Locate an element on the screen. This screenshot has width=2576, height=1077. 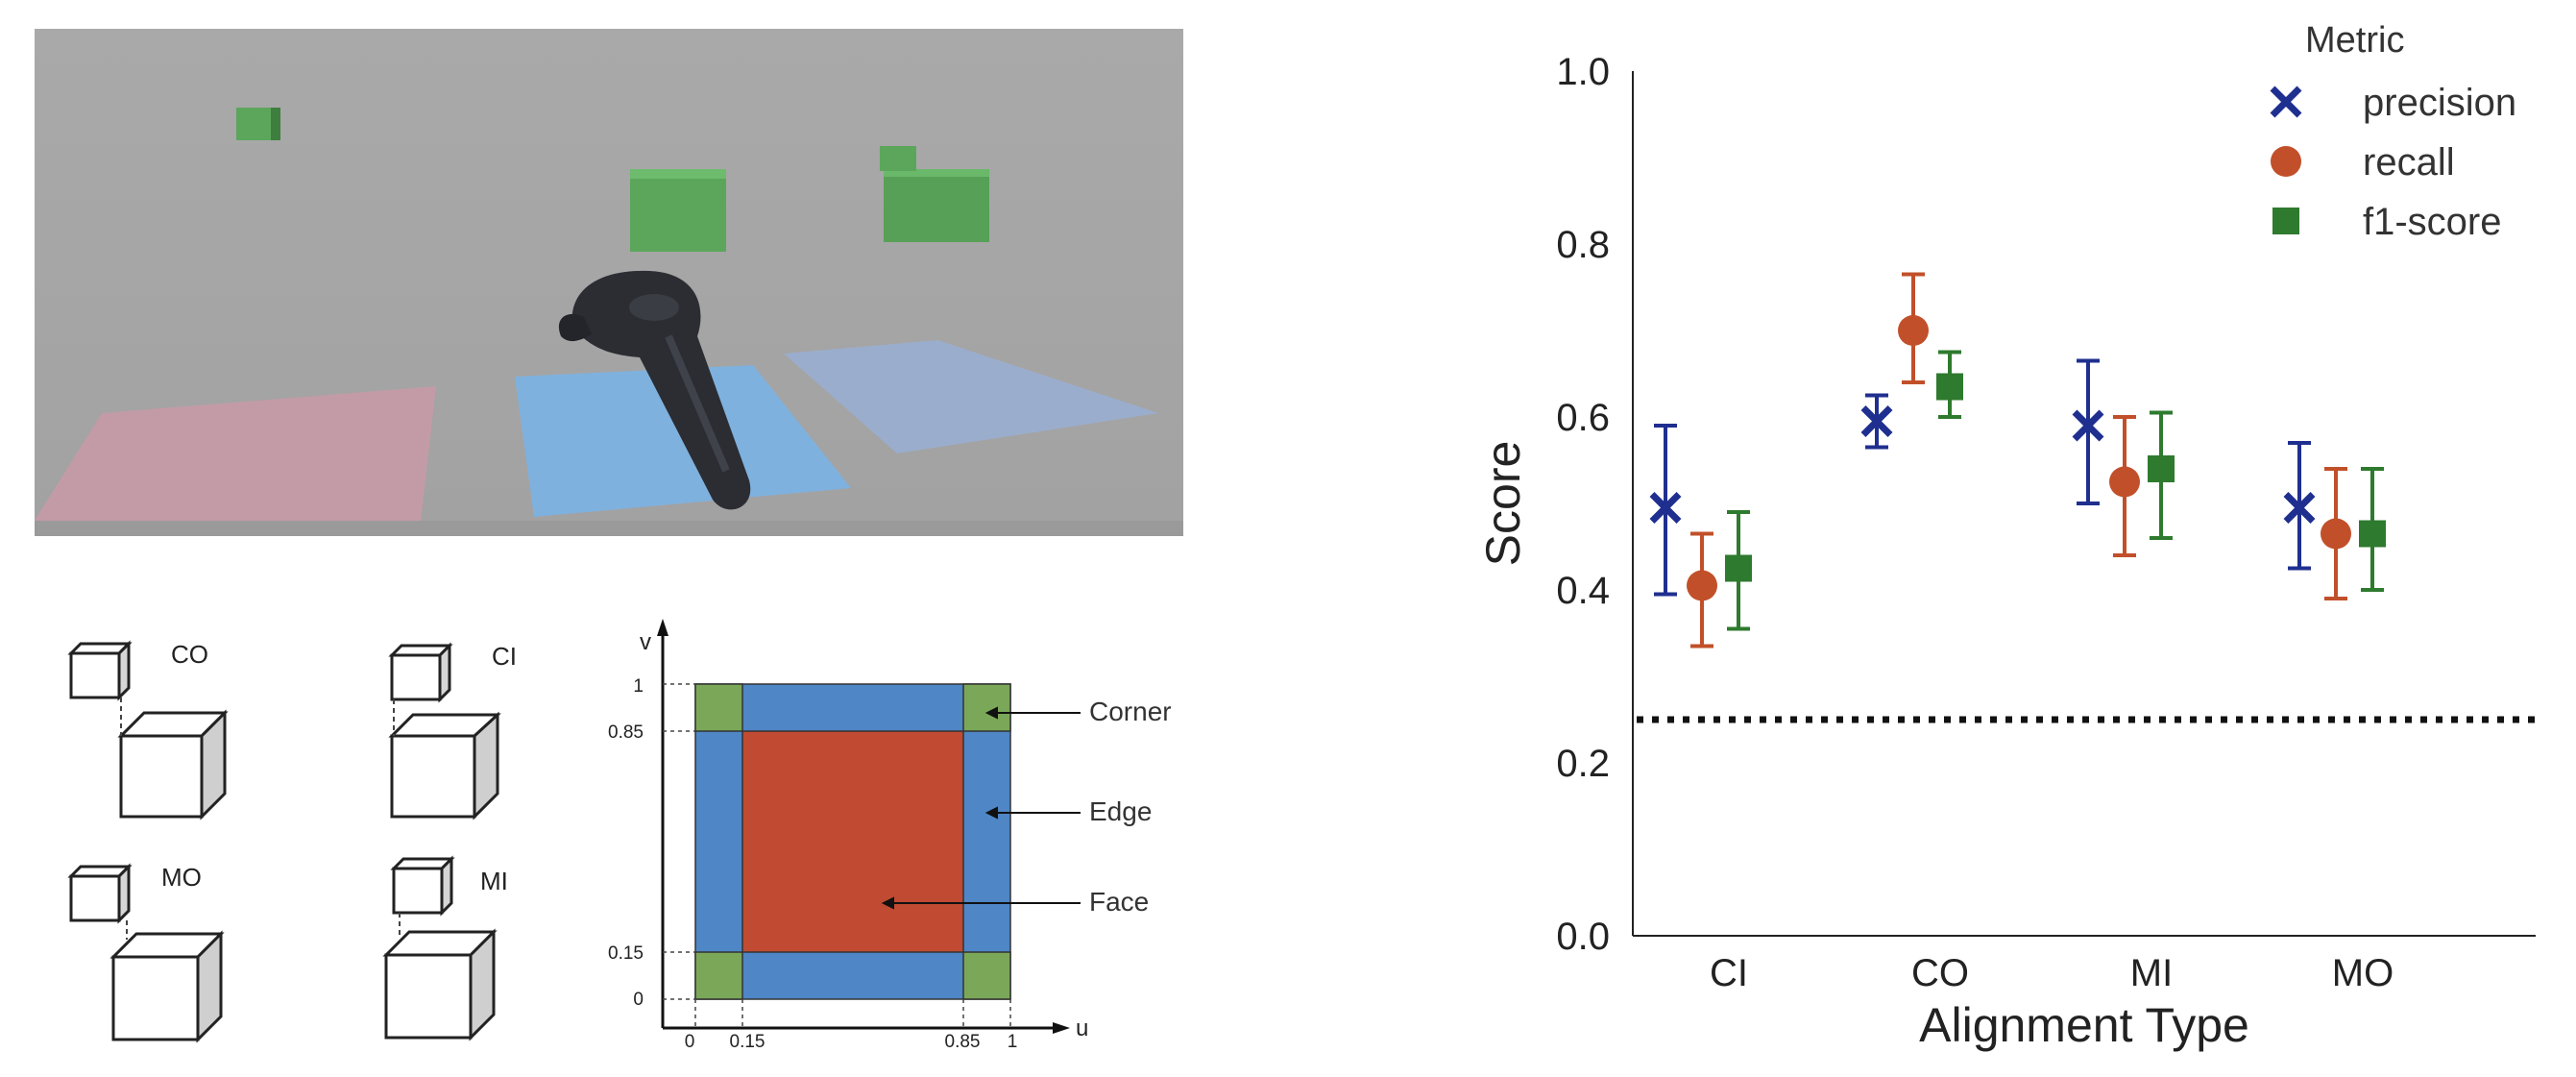
v-tick-015: 0.15 is located at coordinates (626, 953).